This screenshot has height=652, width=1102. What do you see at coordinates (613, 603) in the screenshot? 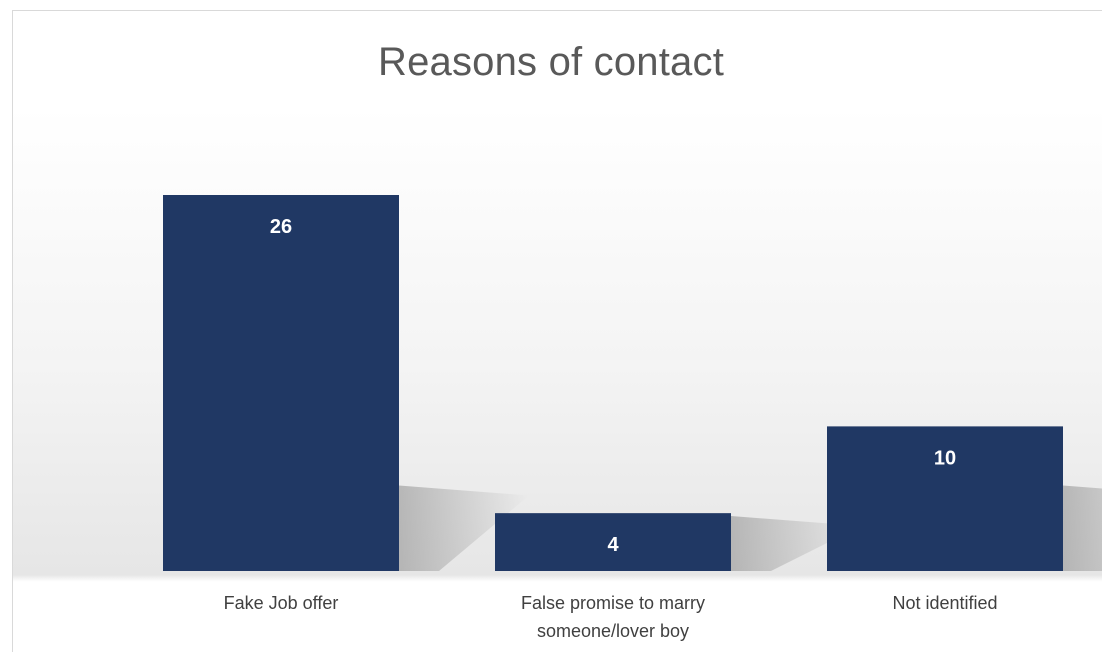
I see `category-label-2-line-1: False promise to marry` at bounding box center [613, 603].